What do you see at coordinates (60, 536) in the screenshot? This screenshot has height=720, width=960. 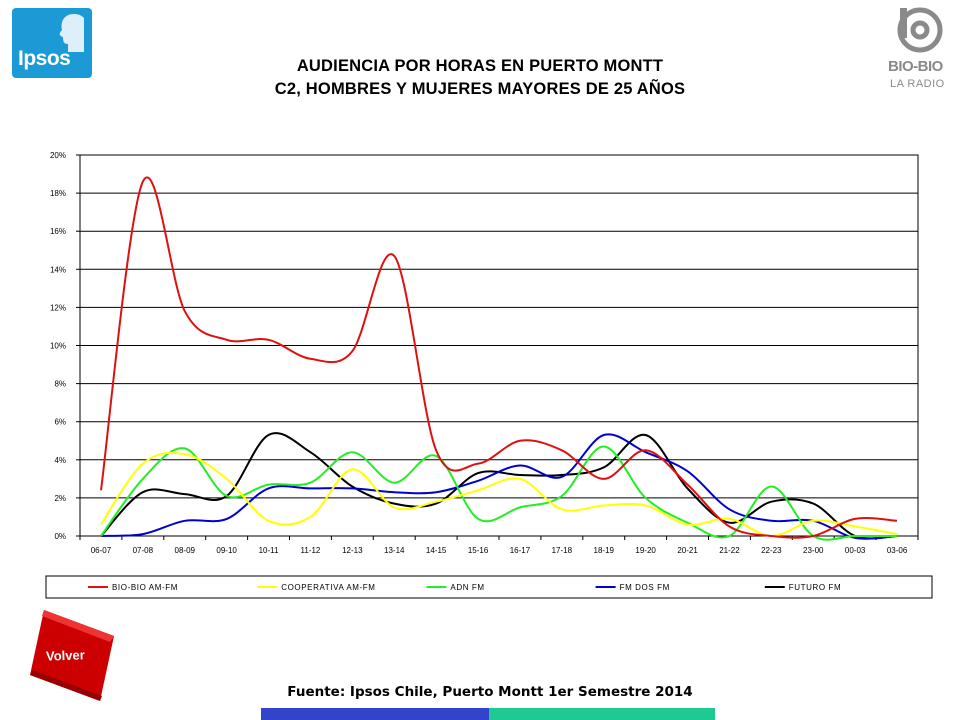 I see `y-tick-label: 0%` at bounding box center [60, 536].